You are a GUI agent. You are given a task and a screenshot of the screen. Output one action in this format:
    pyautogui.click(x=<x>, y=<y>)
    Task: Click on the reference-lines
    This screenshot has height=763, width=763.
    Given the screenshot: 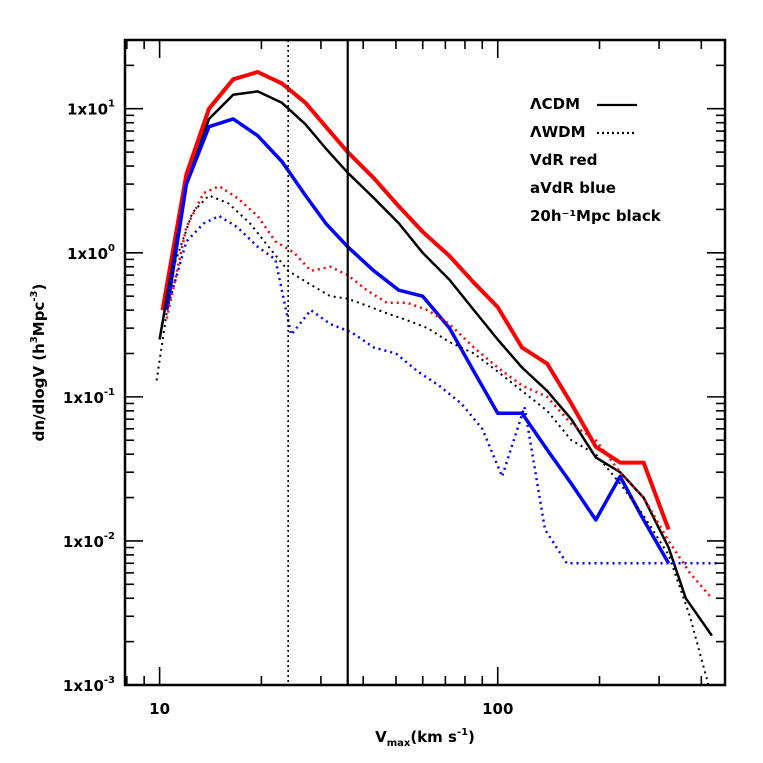 What is the action you would take?
    pyautogui.click(x=318, y=362)
    